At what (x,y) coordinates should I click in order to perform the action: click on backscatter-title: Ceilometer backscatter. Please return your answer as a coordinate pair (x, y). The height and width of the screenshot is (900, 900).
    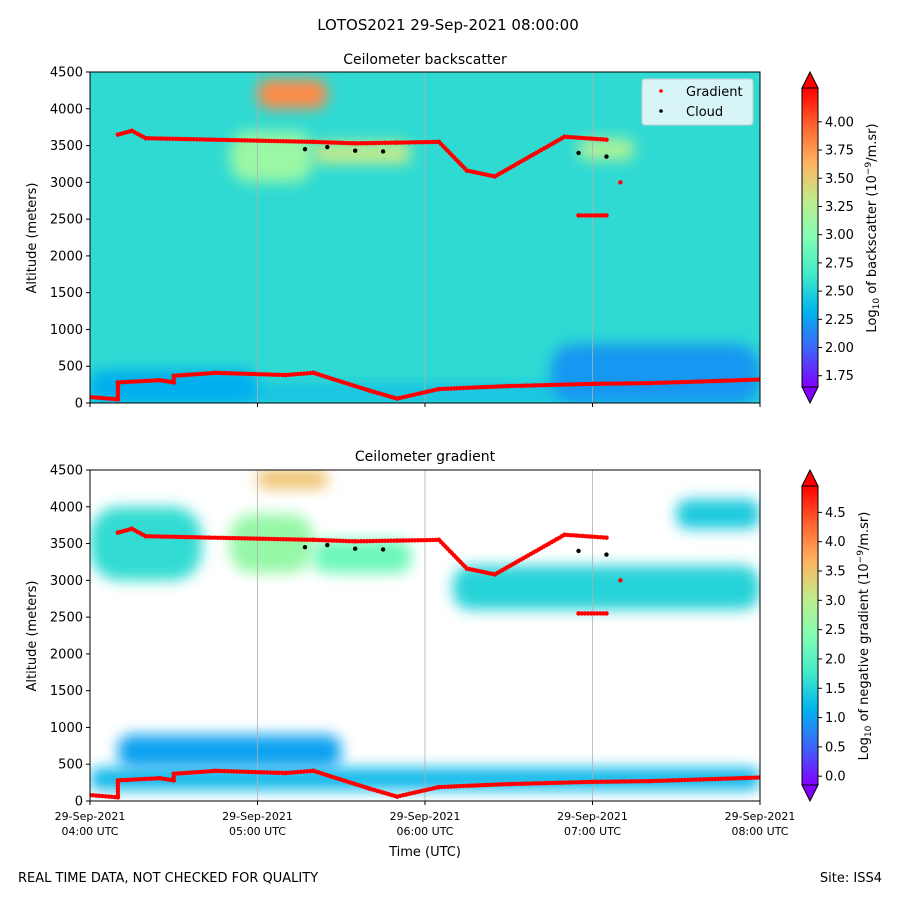
    Looking at the image, I should click on (425, 60).